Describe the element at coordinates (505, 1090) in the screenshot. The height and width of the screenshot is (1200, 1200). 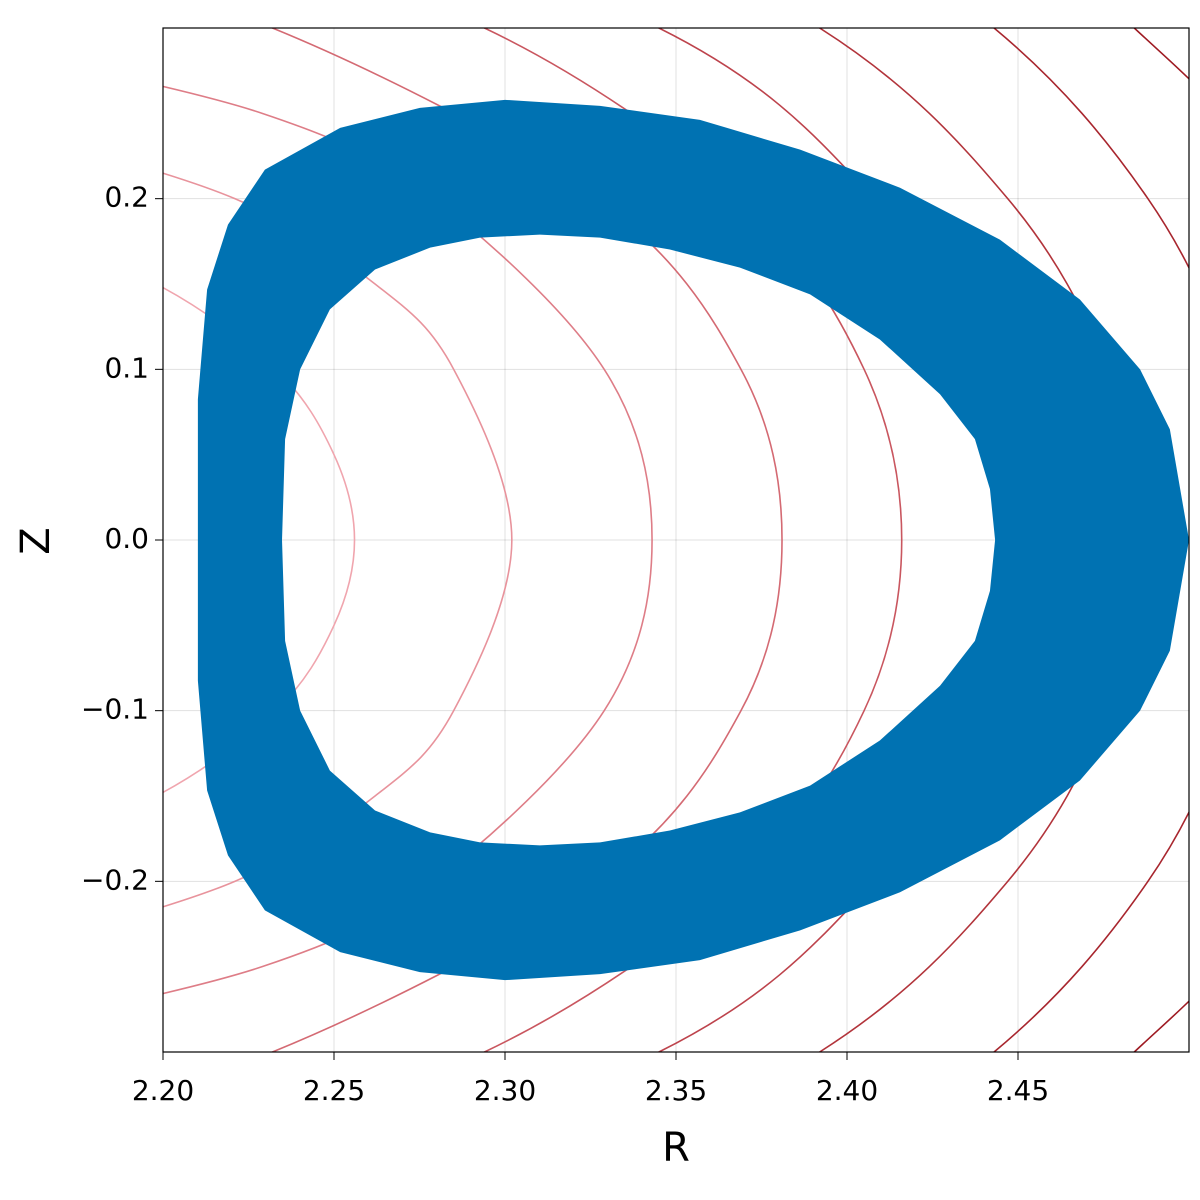
I see `x-tick-label: 2.30` at that location.